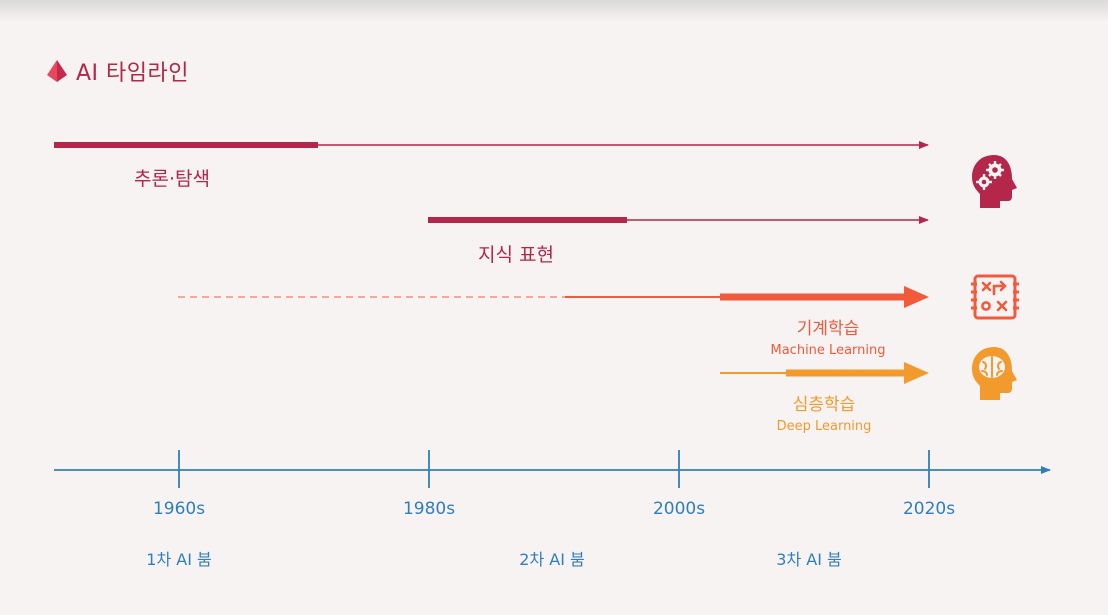  I want to click on deep-learning-label-en: Deep Learning, so click(824, 426).